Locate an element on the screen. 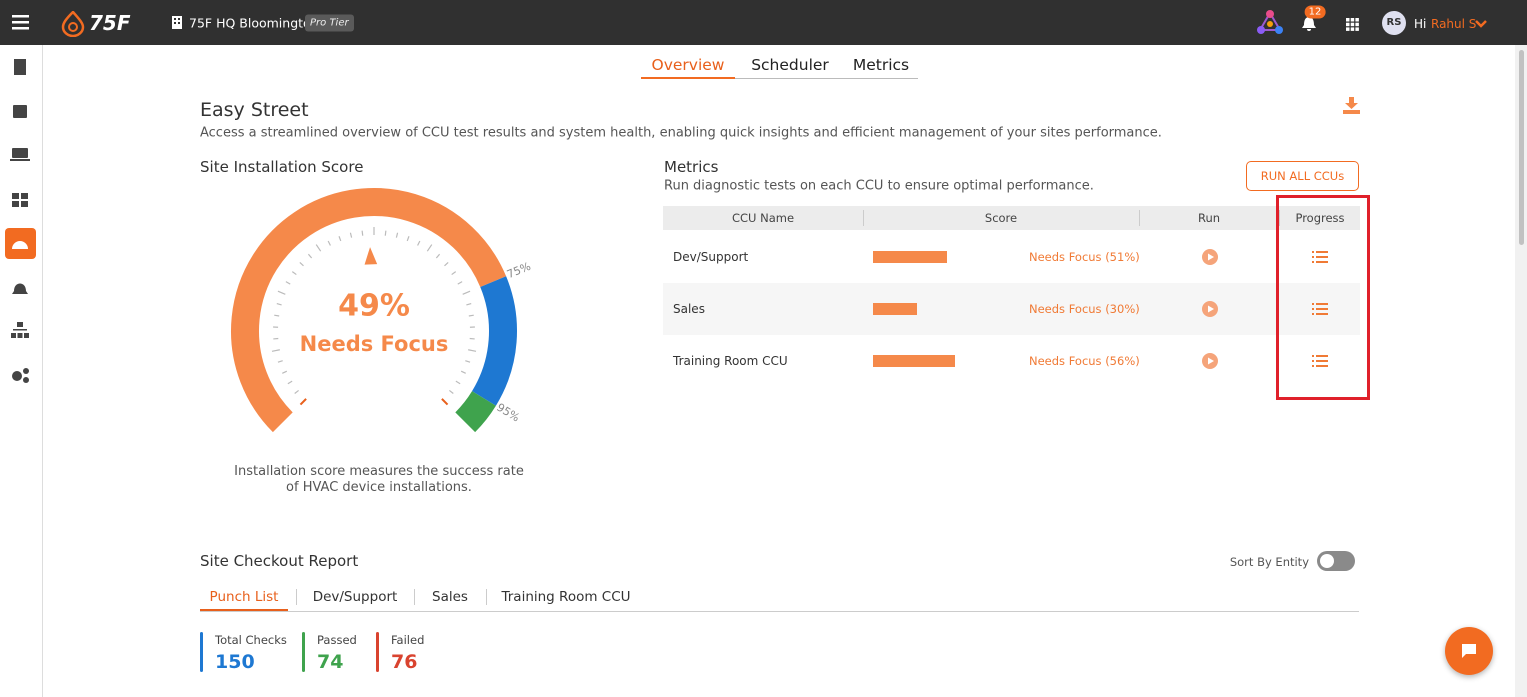  checkout-tab: Punch List is located at coordinates (244, 597).